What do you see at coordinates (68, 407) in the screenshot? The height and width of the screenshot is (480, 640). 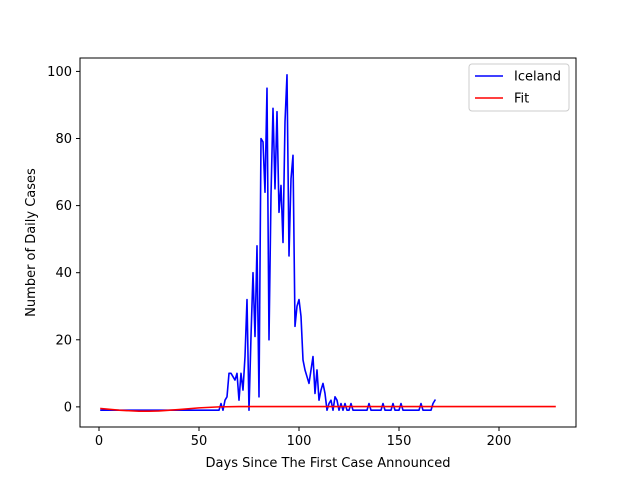 I see `y-tick-label: 0` at bounding box center [68, 407].